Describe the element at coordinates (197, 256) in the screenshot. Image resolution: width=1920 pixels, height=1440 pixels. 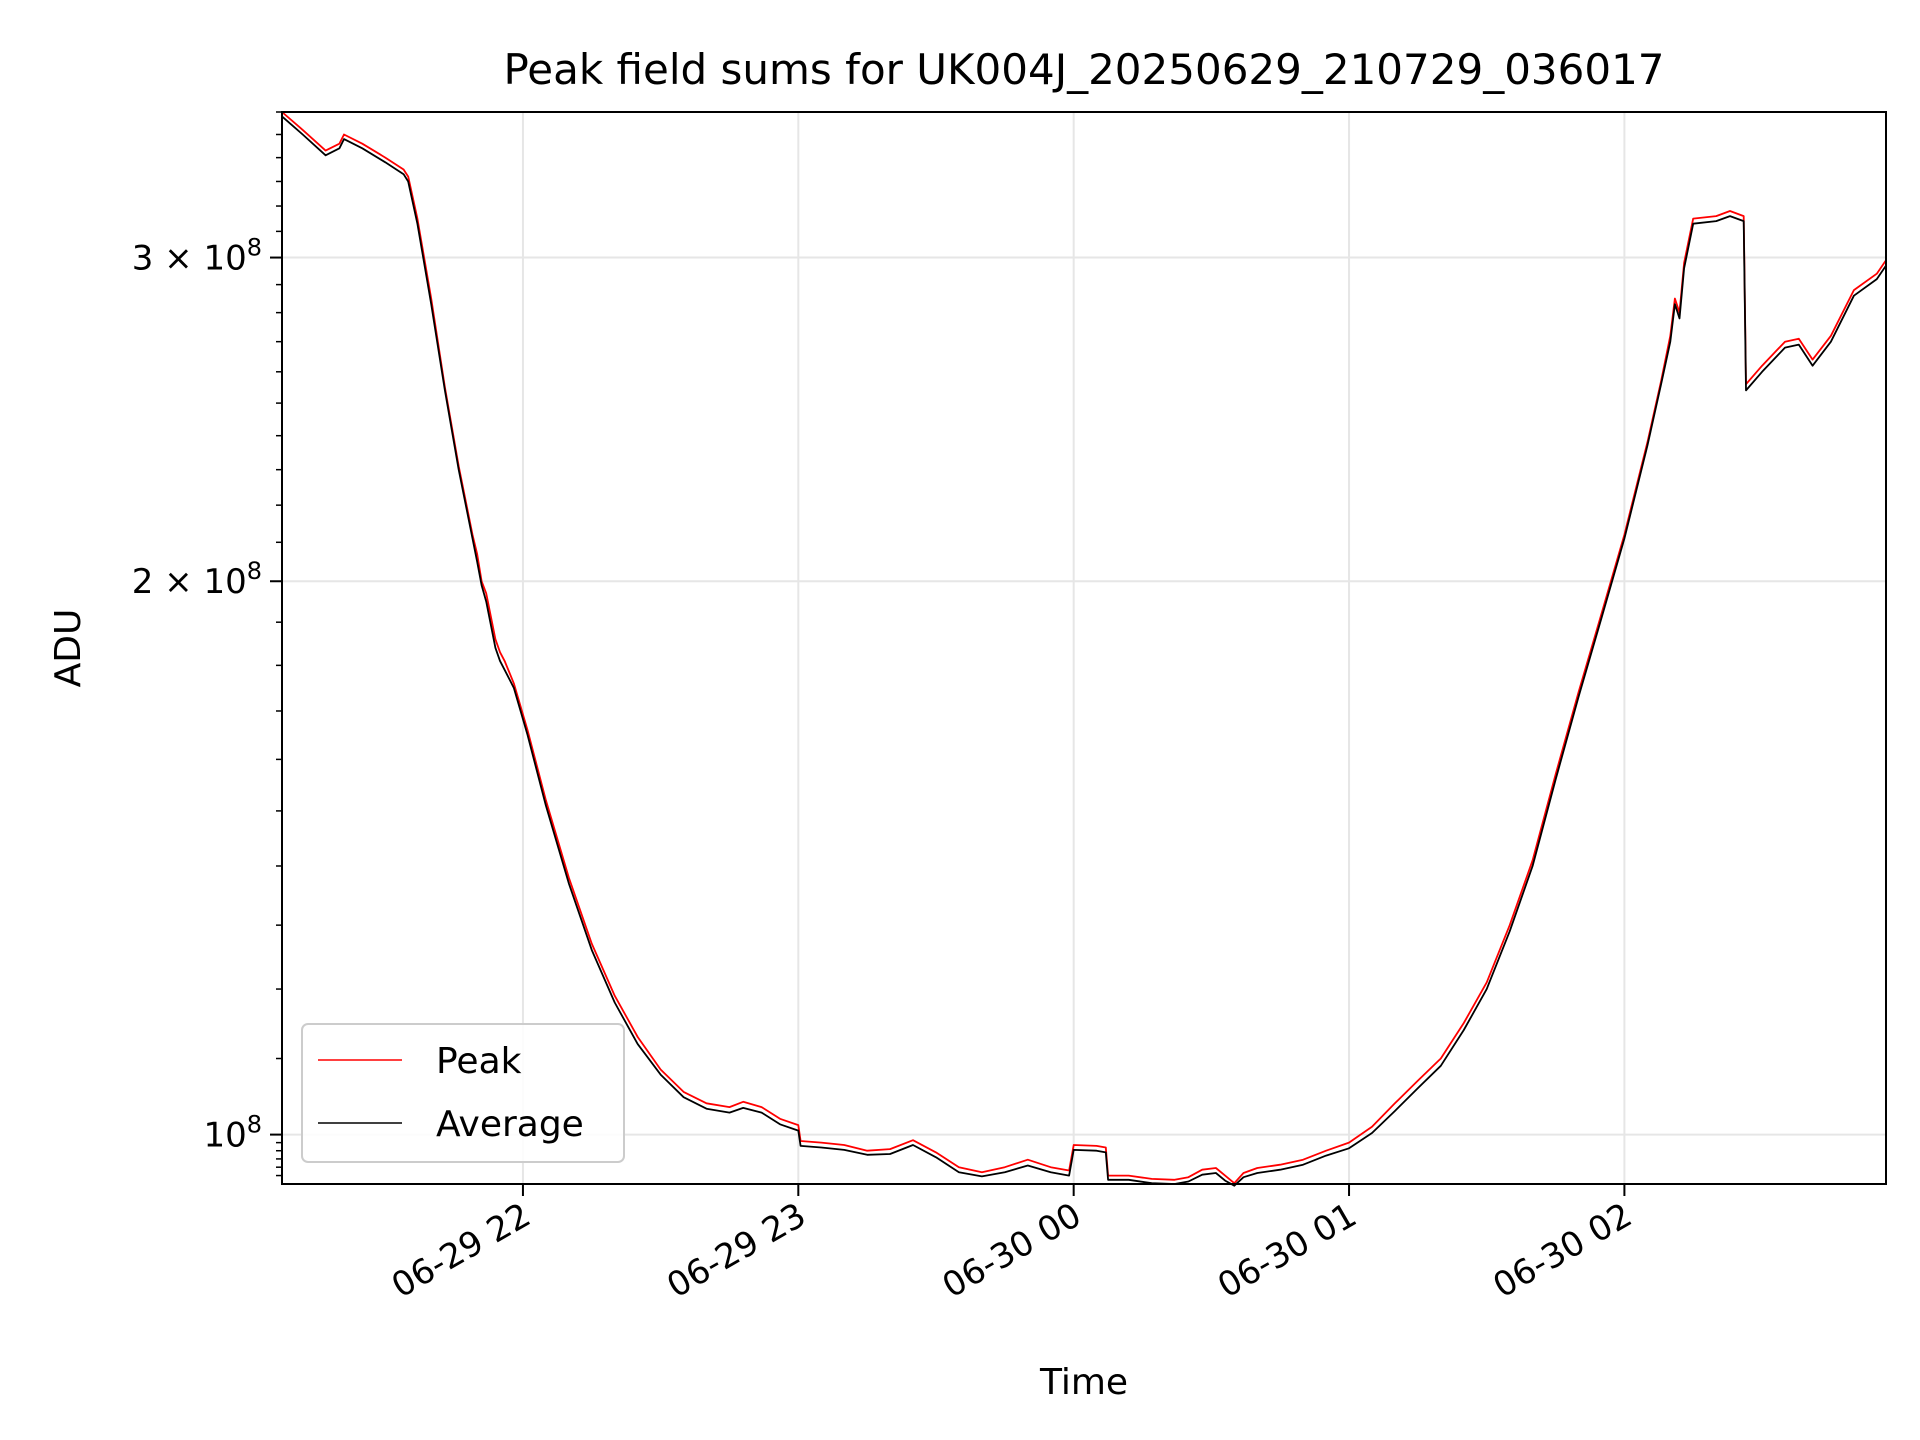
I see `y-tick-label: 3 × 108` at that location.